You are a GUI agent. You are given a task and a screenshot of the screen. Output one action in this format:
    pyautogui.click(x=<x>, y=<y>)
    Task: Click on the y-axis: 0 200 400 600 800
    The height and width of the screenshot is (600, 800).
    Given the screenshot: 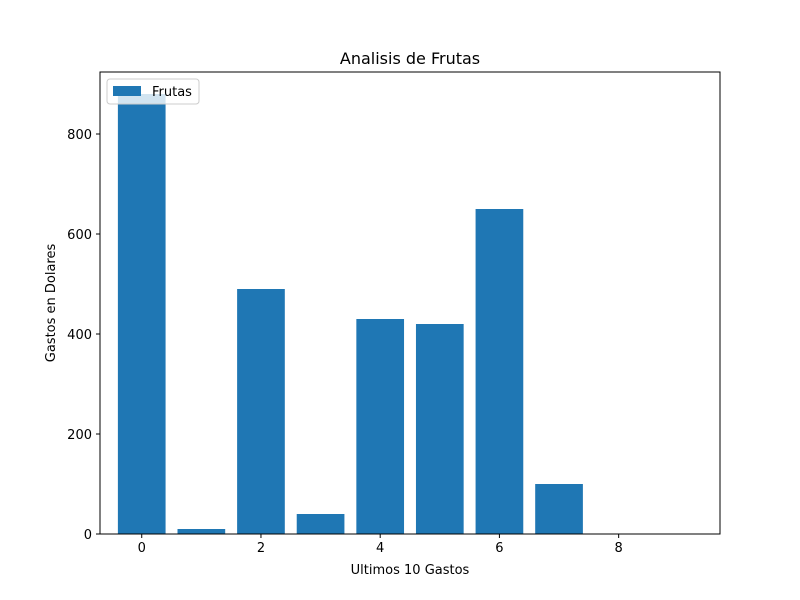 What is the action you would take?
    pyautogui.click(x=83, y=335)
    